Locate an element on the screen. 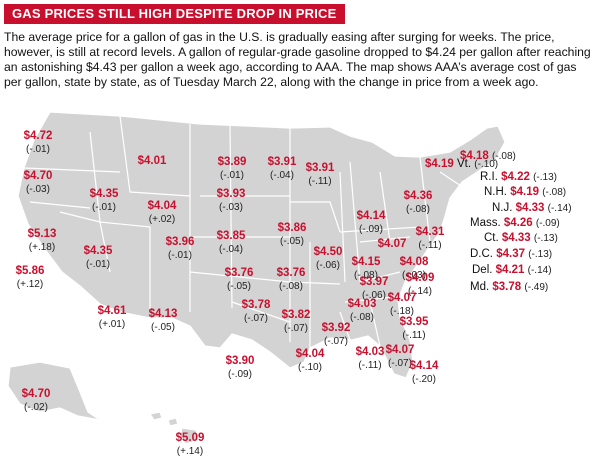 The width and height of the screenshot is (600, 458). state-price-label: $5.86 (+.12) is located at coordinates (30, 278).